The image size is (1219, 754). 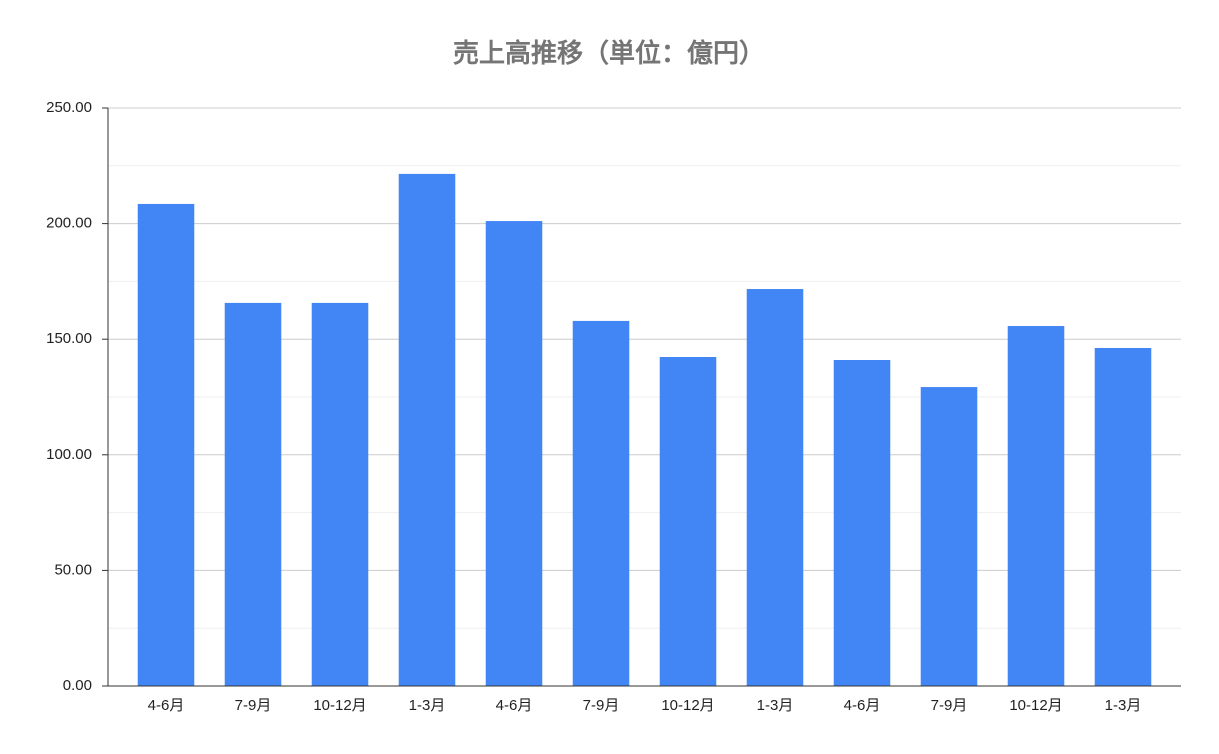 I want to click on chart-title: 売上高推移（単位：億円）, so click(x=609, y=53).